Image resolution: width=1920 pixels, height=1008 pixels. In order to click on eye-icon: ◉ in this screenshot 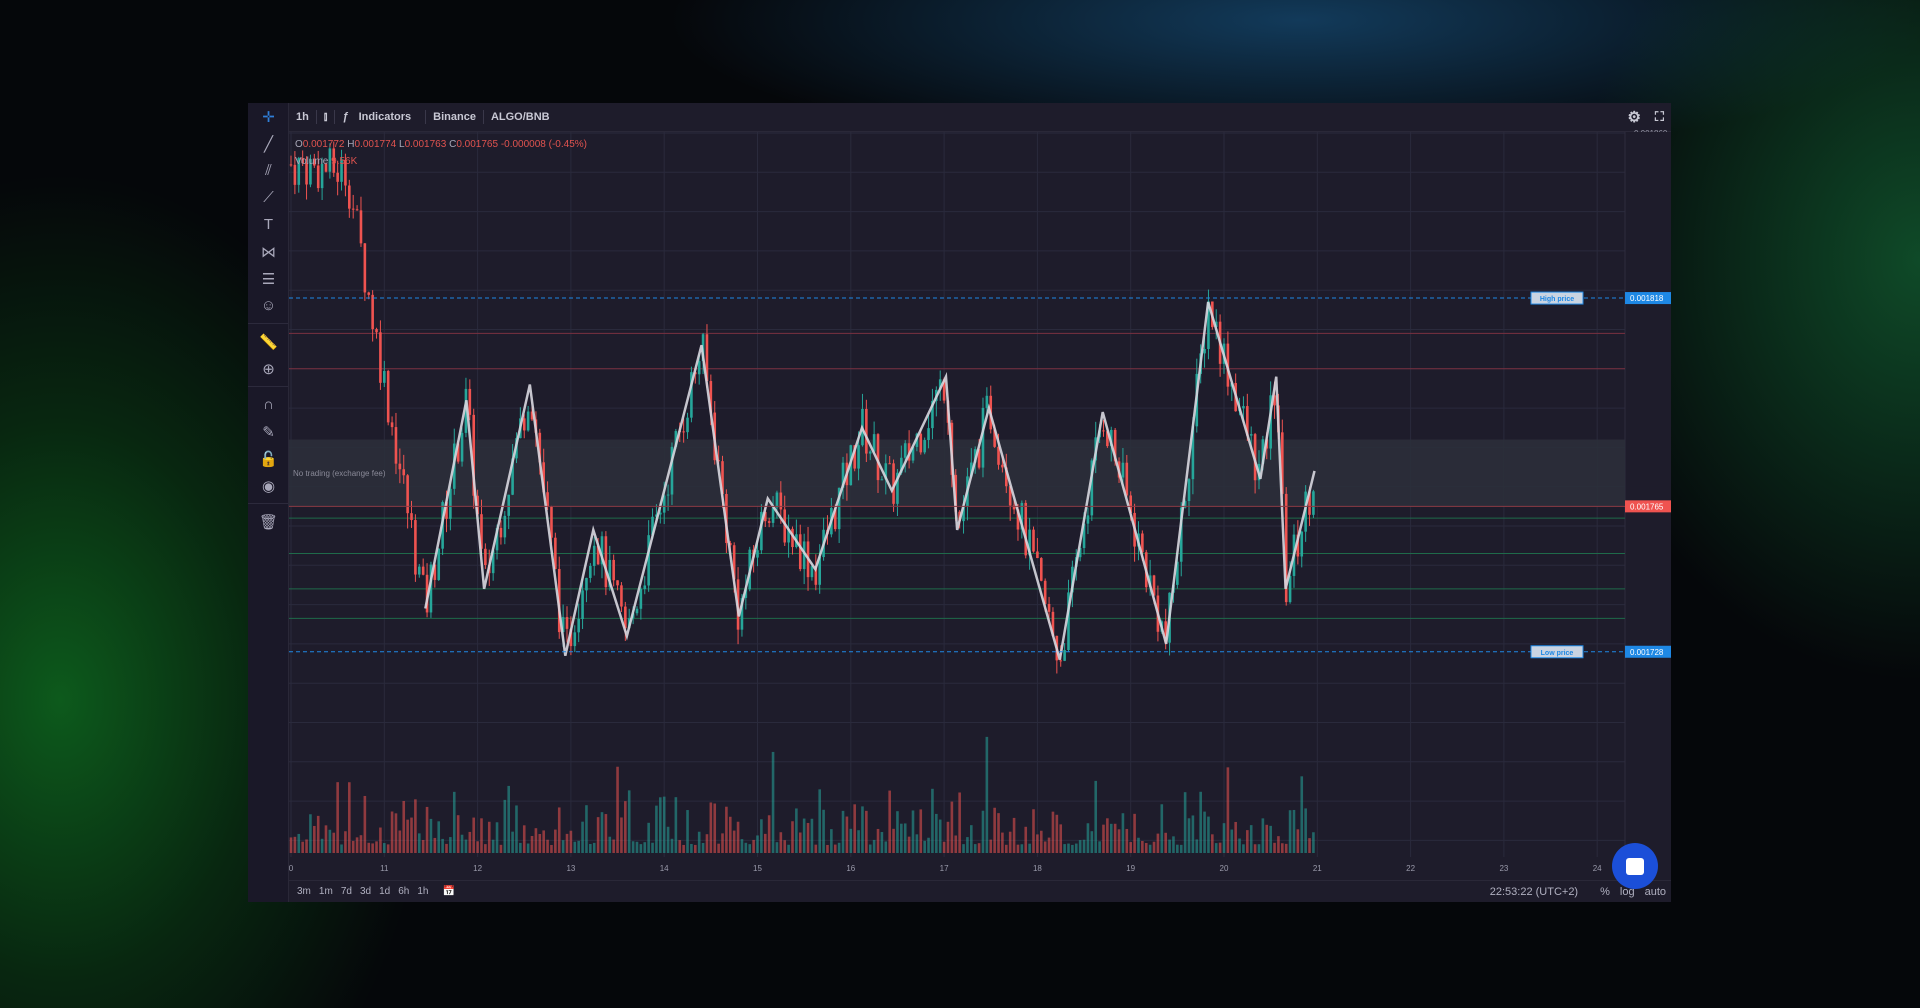, I will do `click(268, 486)`.